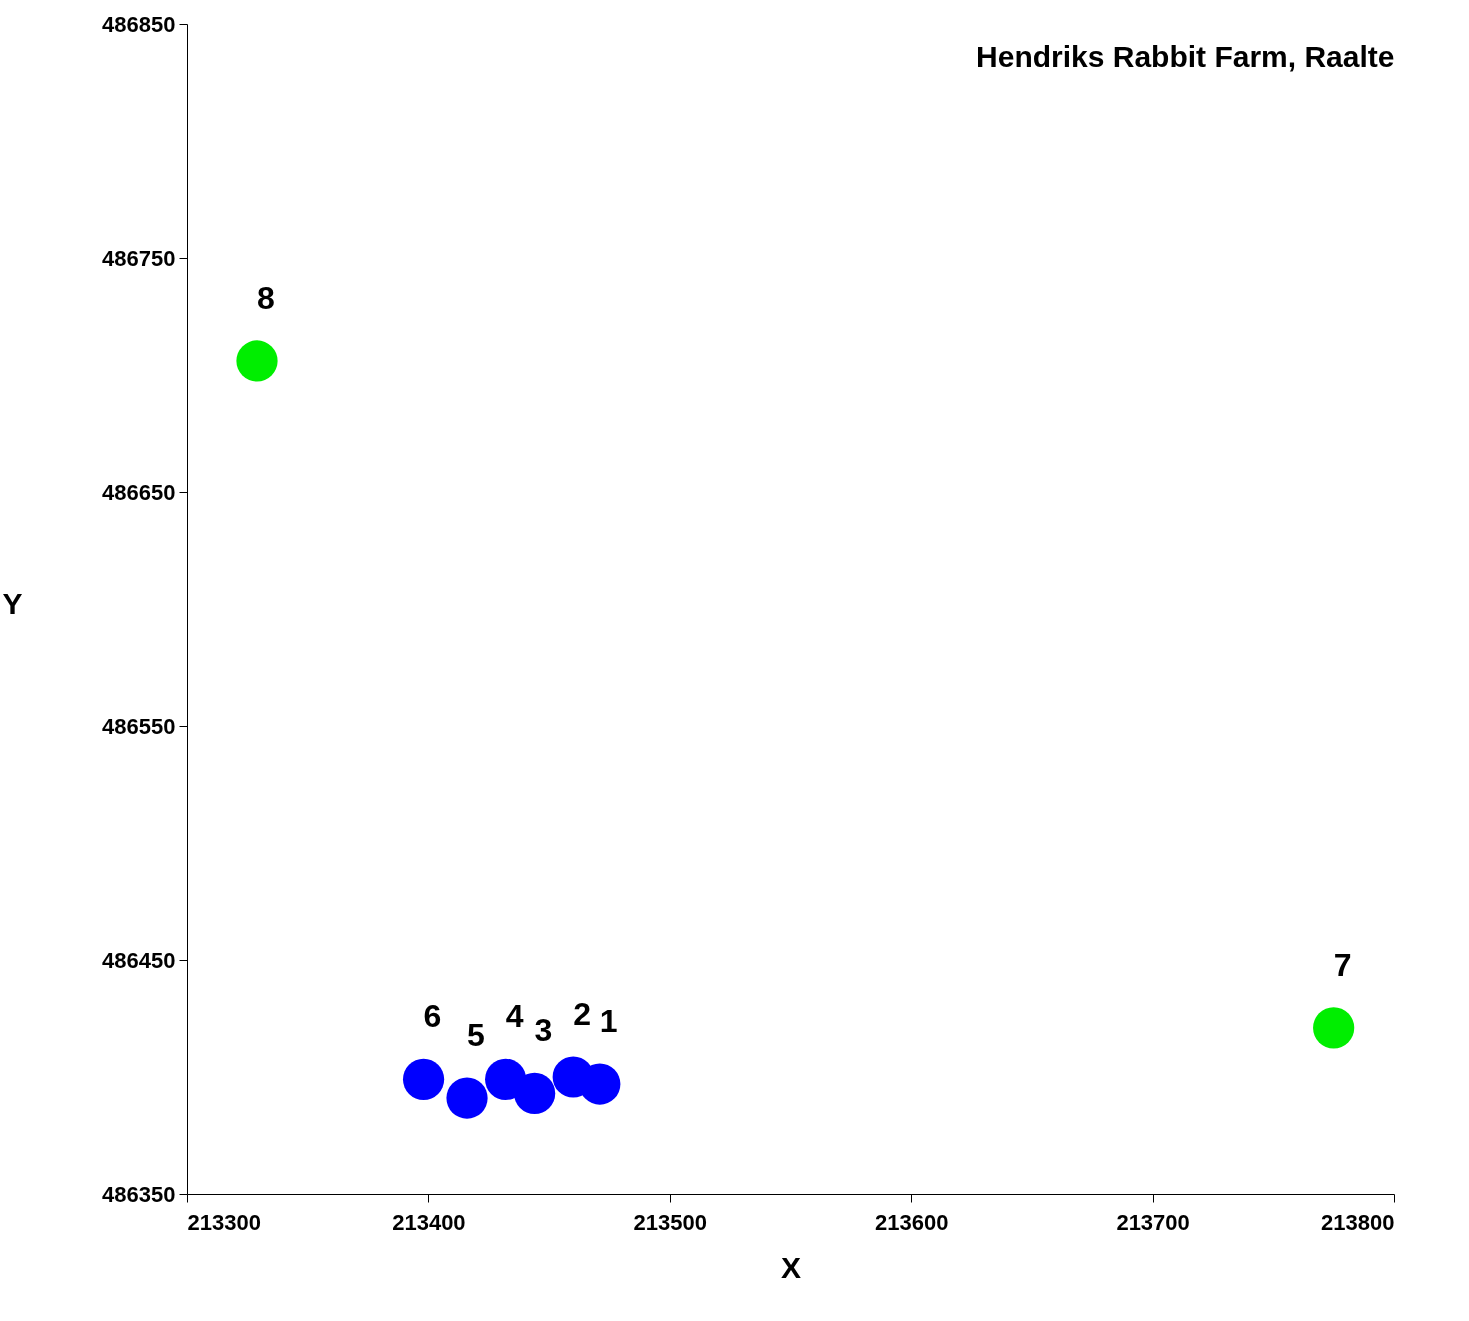  I want to click on y-axis-title: Y, so click(12, 603).